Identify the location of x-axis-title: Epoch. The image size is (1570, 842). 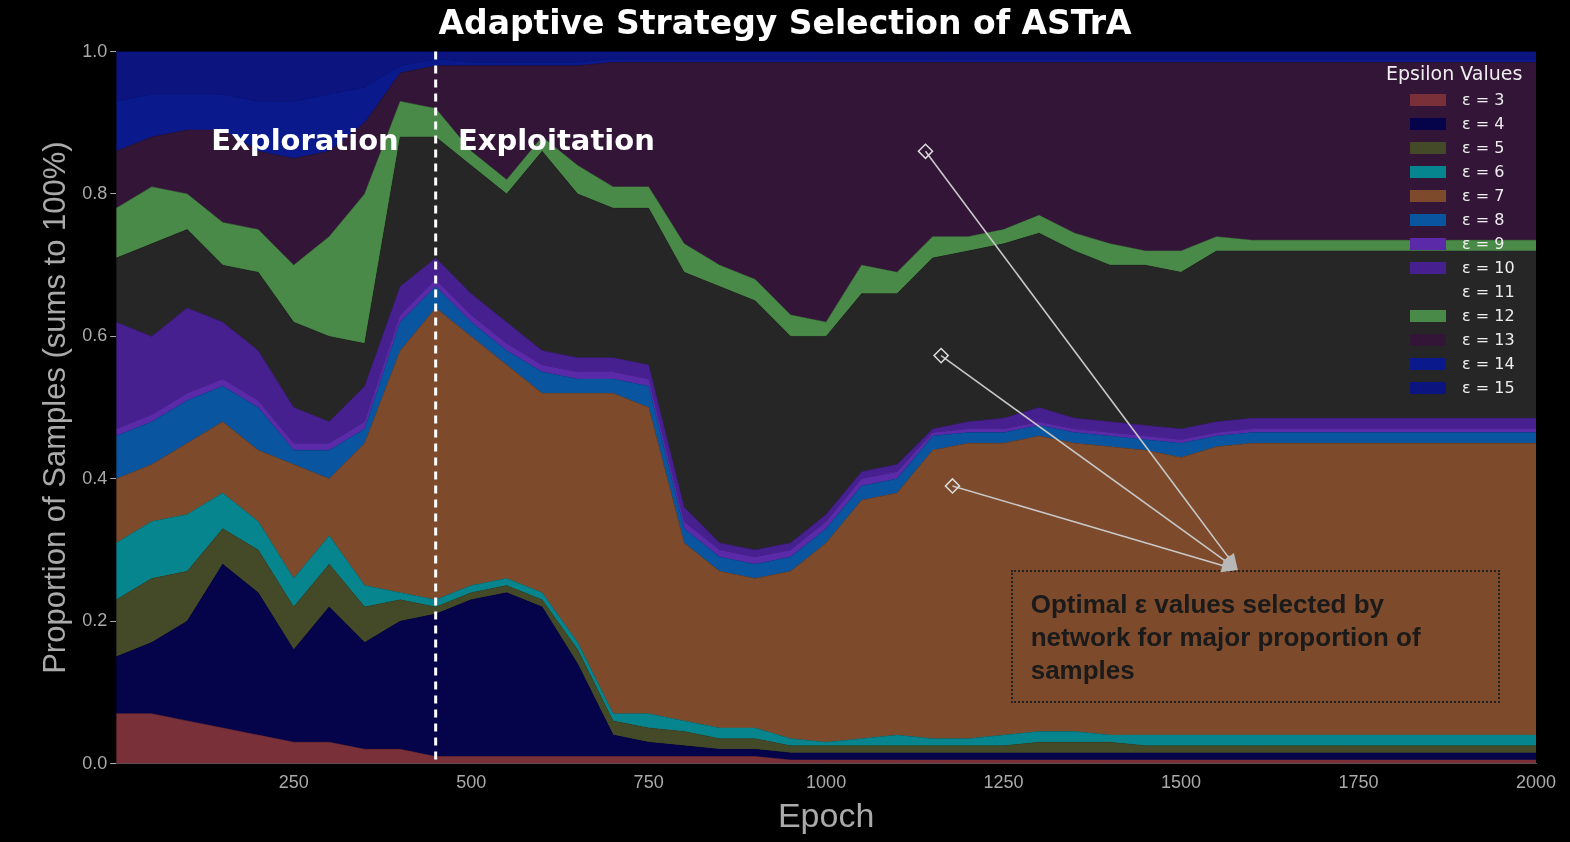
(826, 814).